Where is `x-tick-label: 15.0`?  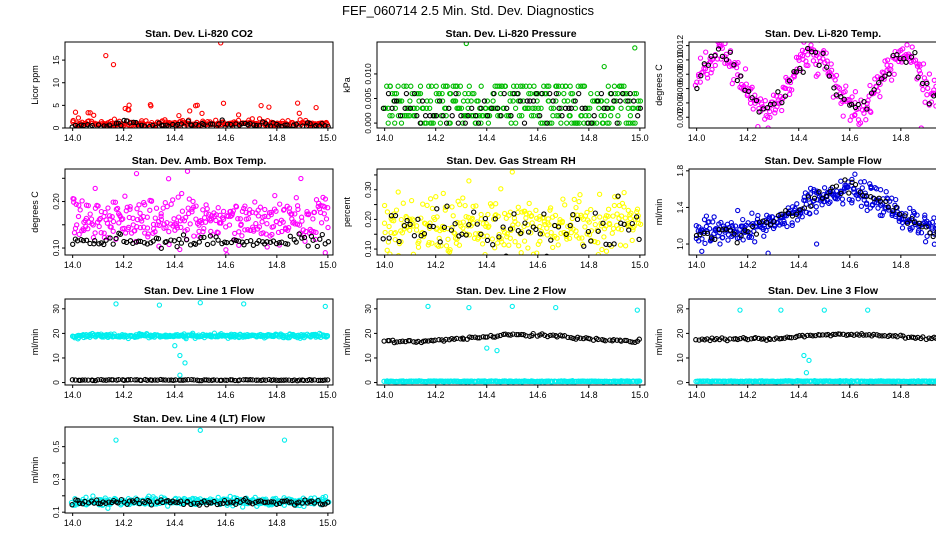
x-tick-label: 15.0 is located at coordinates (328, 523).